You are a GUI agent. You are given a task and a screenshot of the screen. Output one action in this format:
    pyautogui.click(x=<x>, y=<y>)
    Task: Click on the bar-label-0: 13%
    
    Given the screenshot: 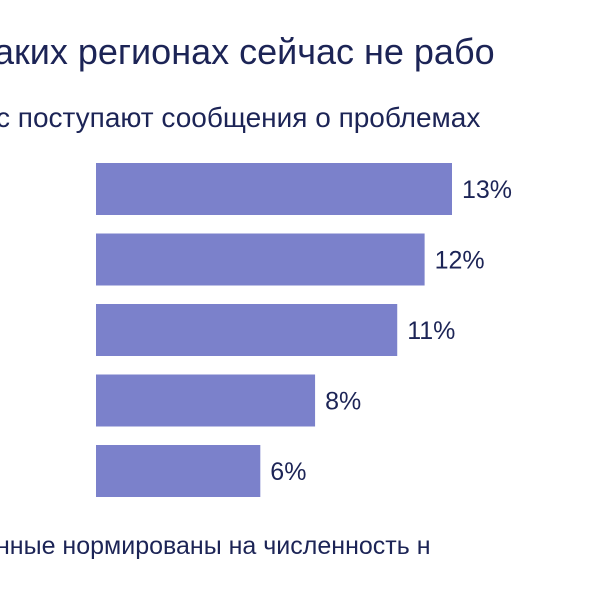 What is the action you would take?
    pyautogui.click(x=487, y=190)
    